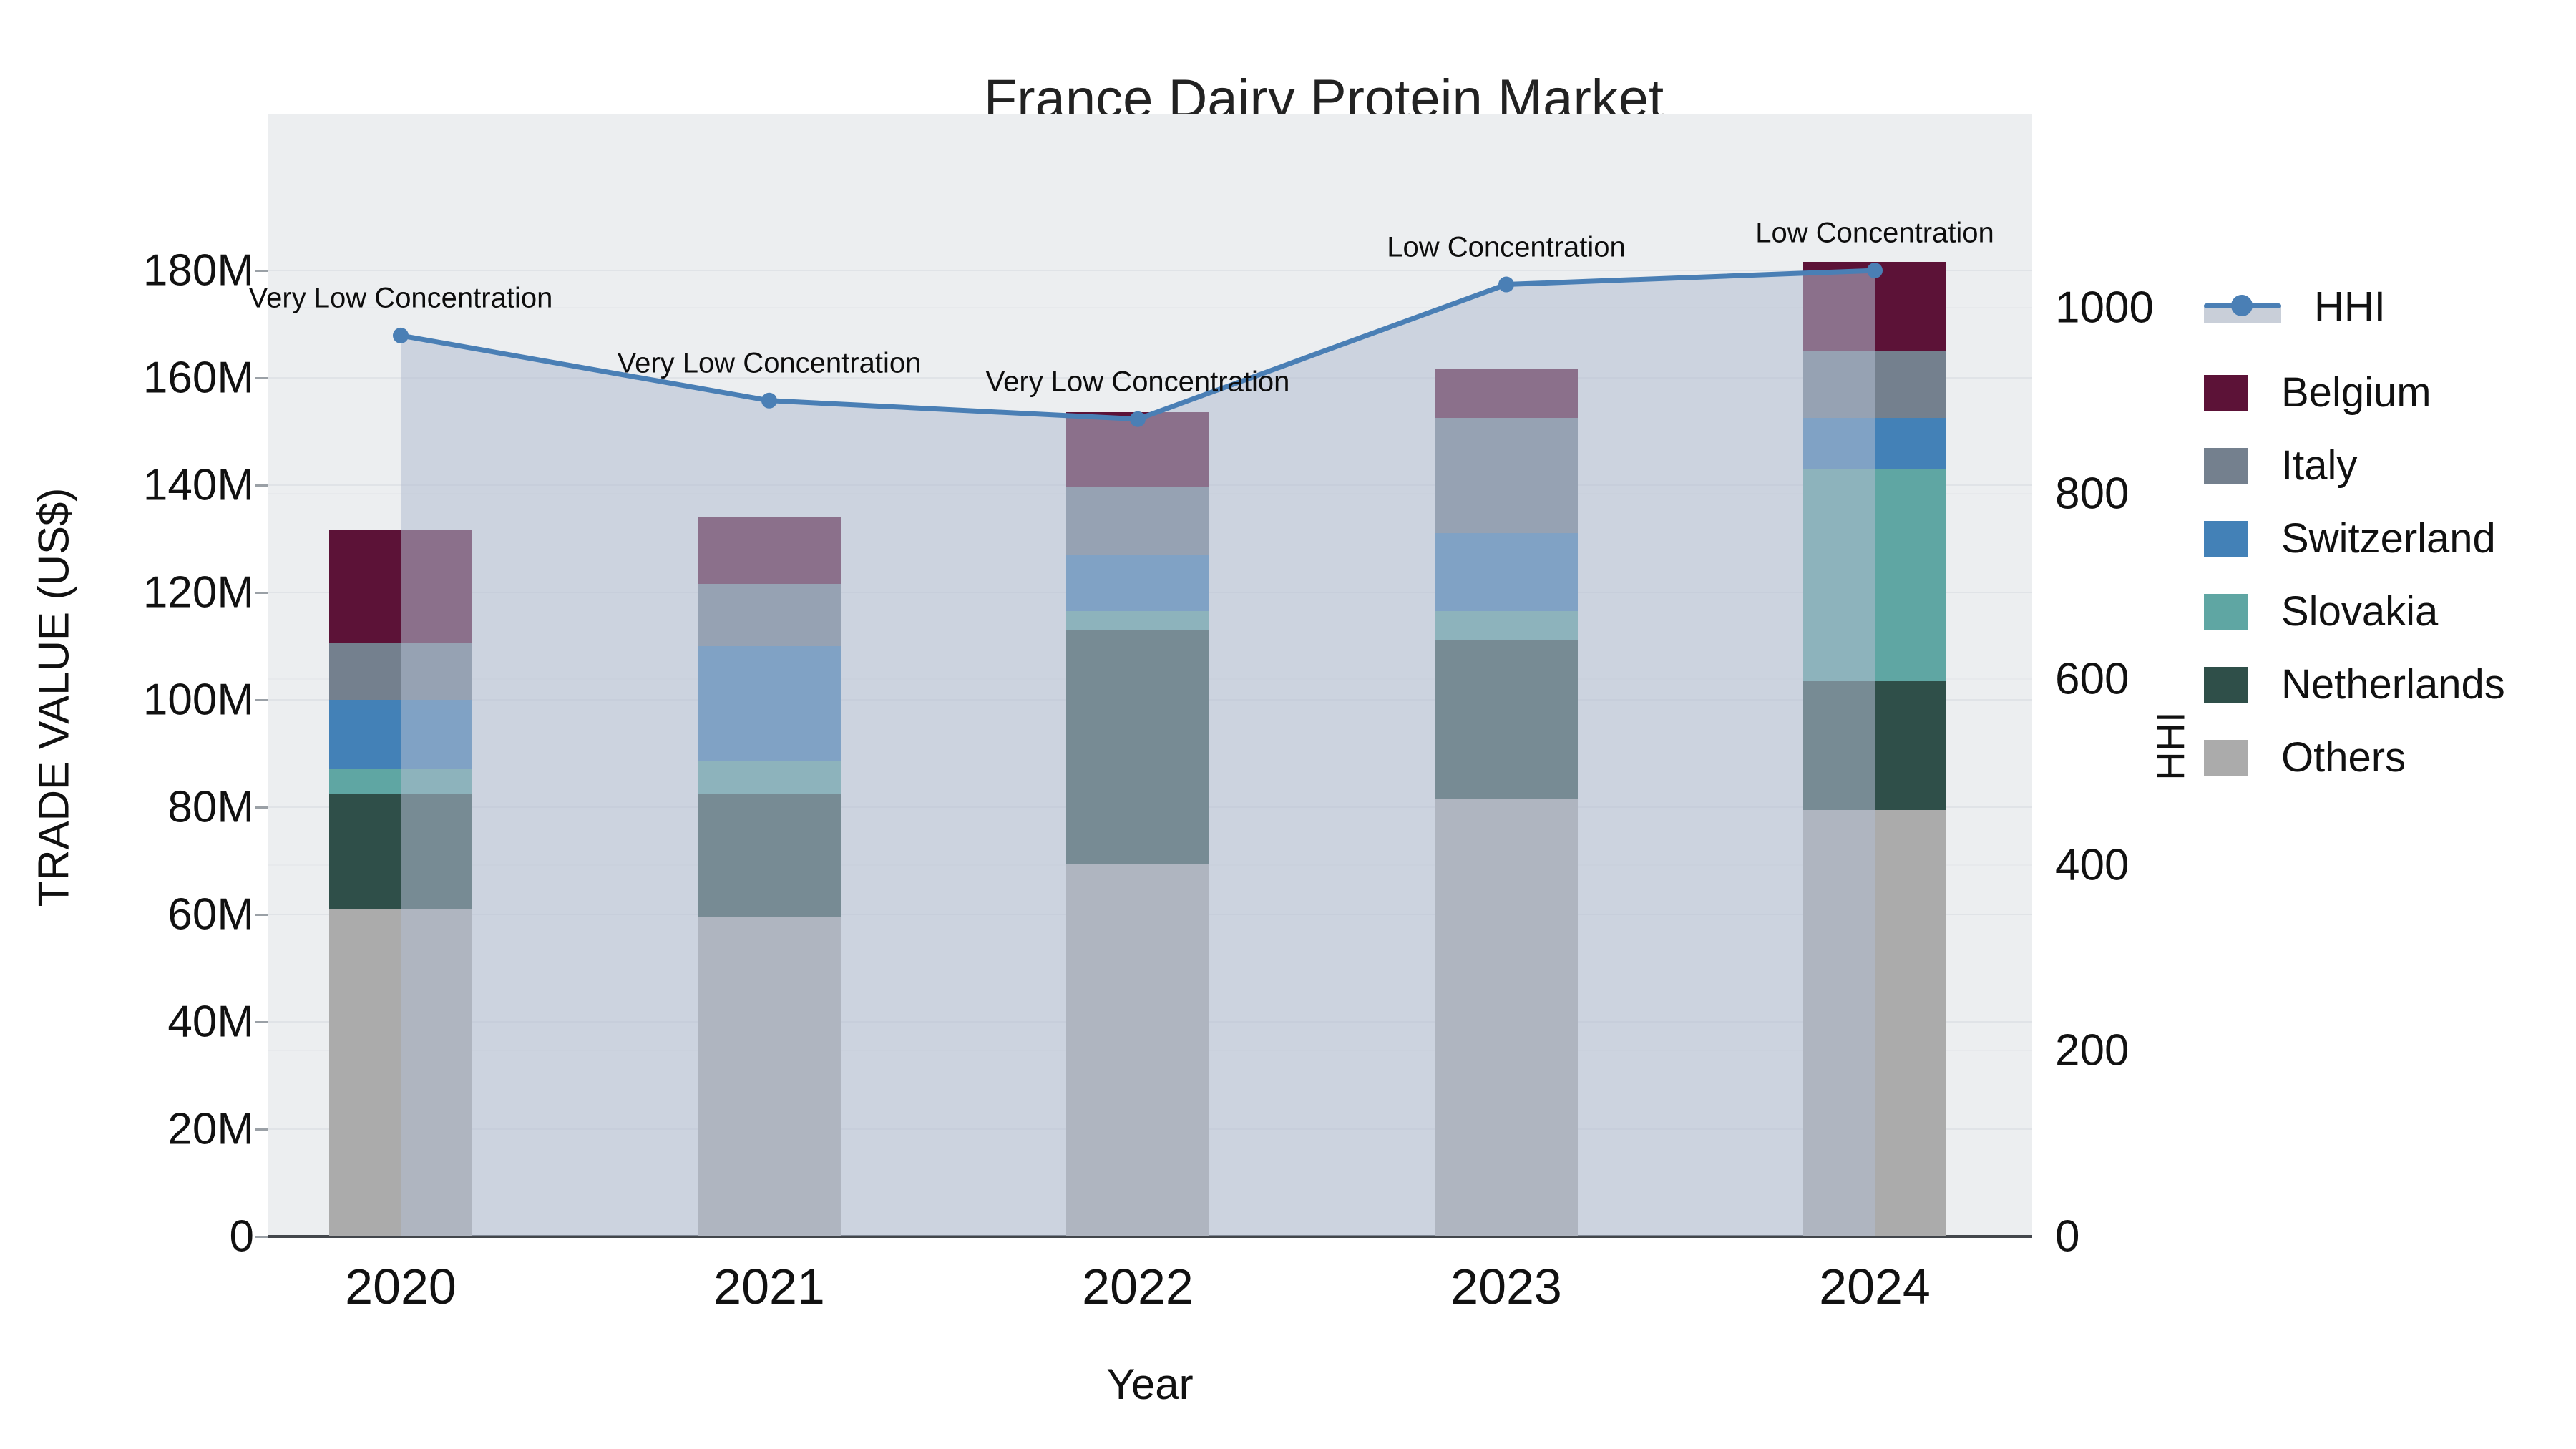  Describe the element at coordinates (2092, 679) in the screenshot. I see `y-right-tick-label: 600` at that location.